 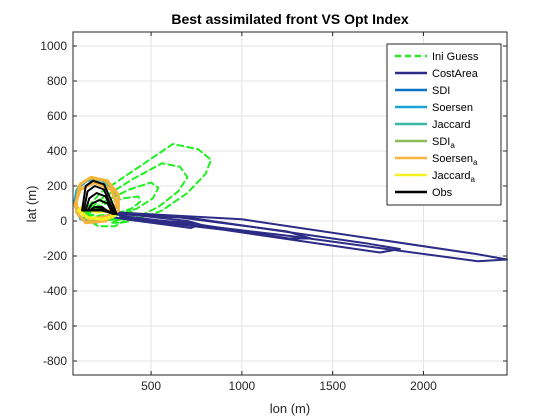 What do you see at coordinates (57, 116) in the screenshot?
I see `y-tick-label: 600` at bounding box center [57, 116].